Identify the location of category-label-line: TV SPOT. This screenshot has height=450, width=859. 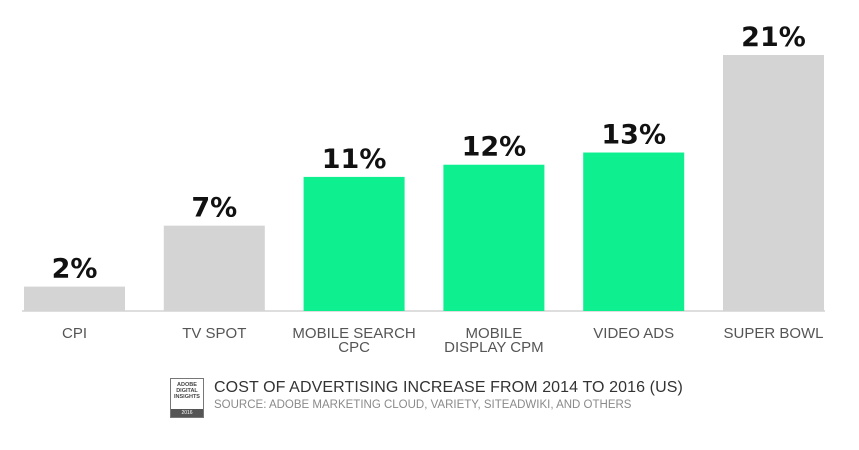
(214, 333).